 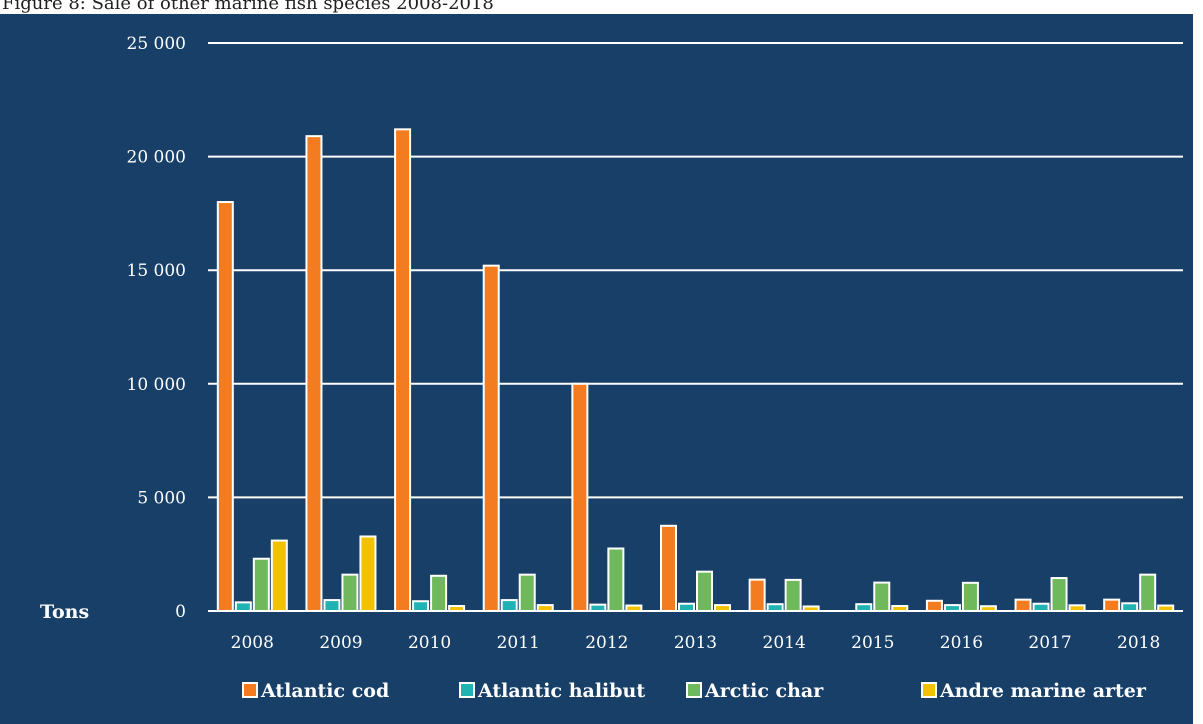 What do you see at coordinates (1043, 691) in the screenshot?
I see `legend-label: Andre marine arter` at bounding box center [1043, 691].